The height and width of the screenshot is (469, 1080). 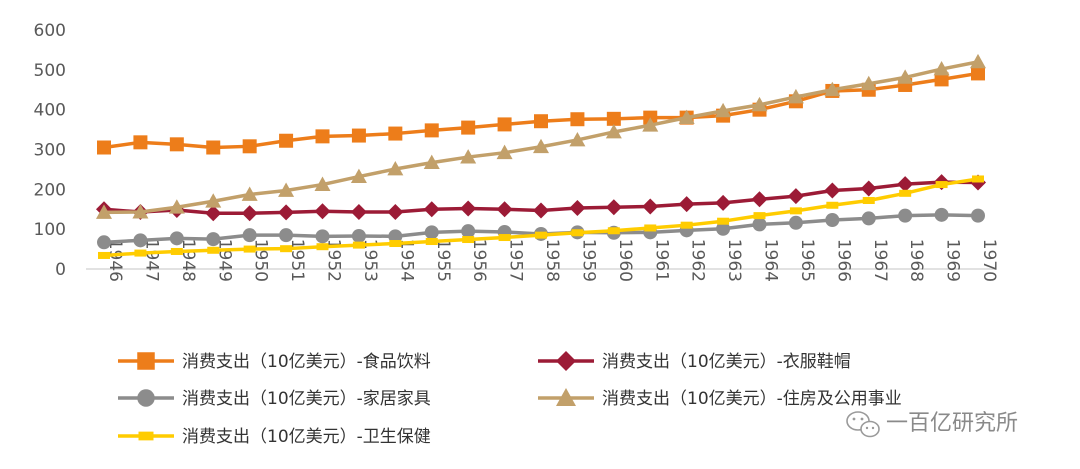 I want to click on series-health, so click(x=541, y=217).